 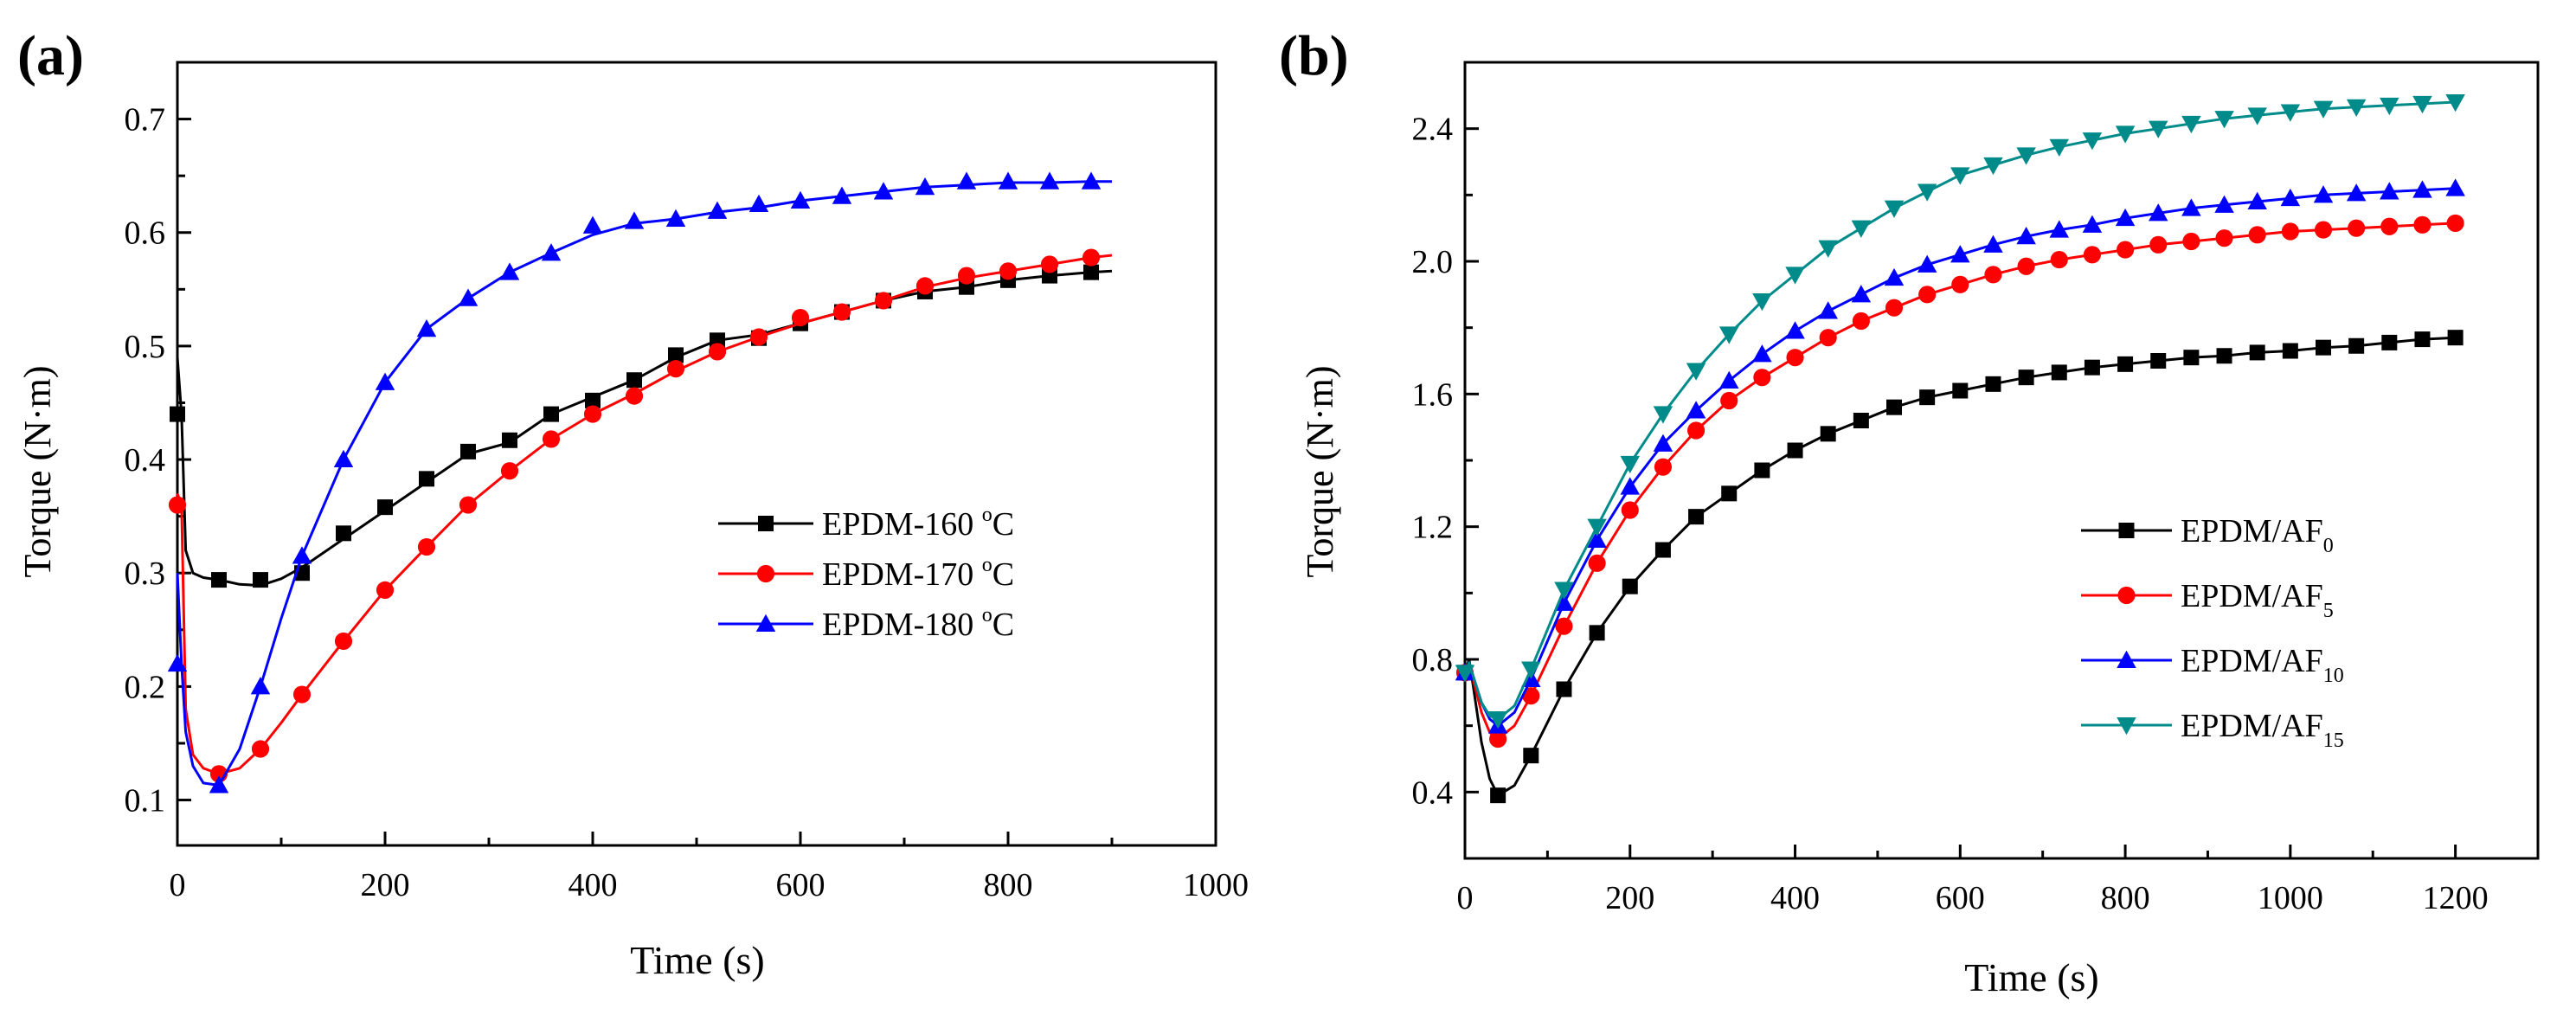 I want to click on panel-b-legend-item-2: EPDM/AF10, so click(x=2213, y=665).